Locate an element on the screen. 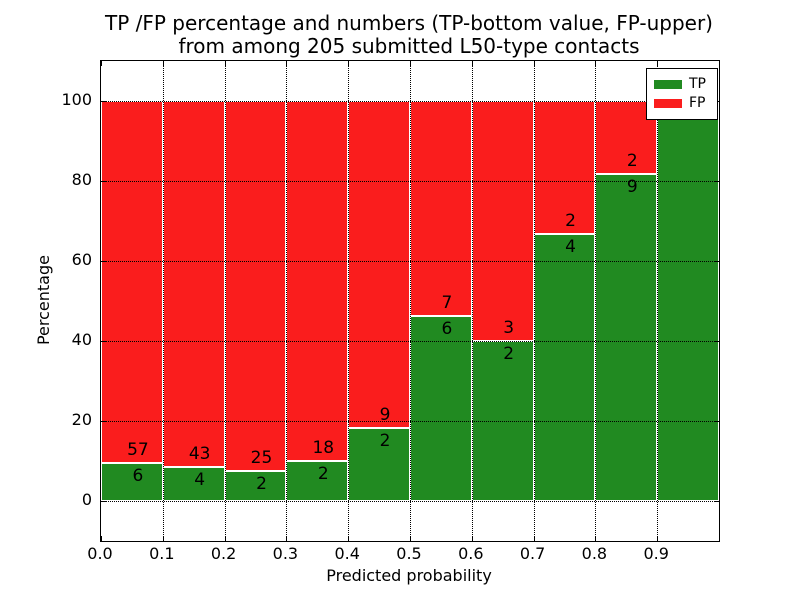 This screenshot has height=600, width=800. legend-swatch-fp is located at coordinates (668, 103).